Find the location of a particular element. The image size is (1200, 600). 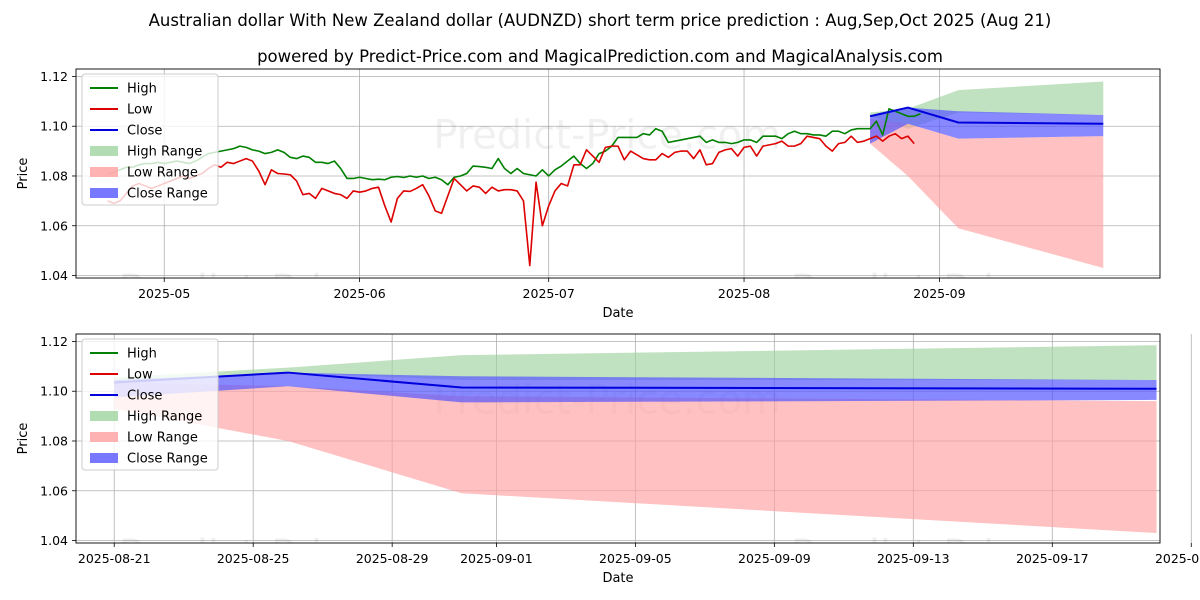

x-tick-label: 2025-08 is located at coordinates (744, 293).